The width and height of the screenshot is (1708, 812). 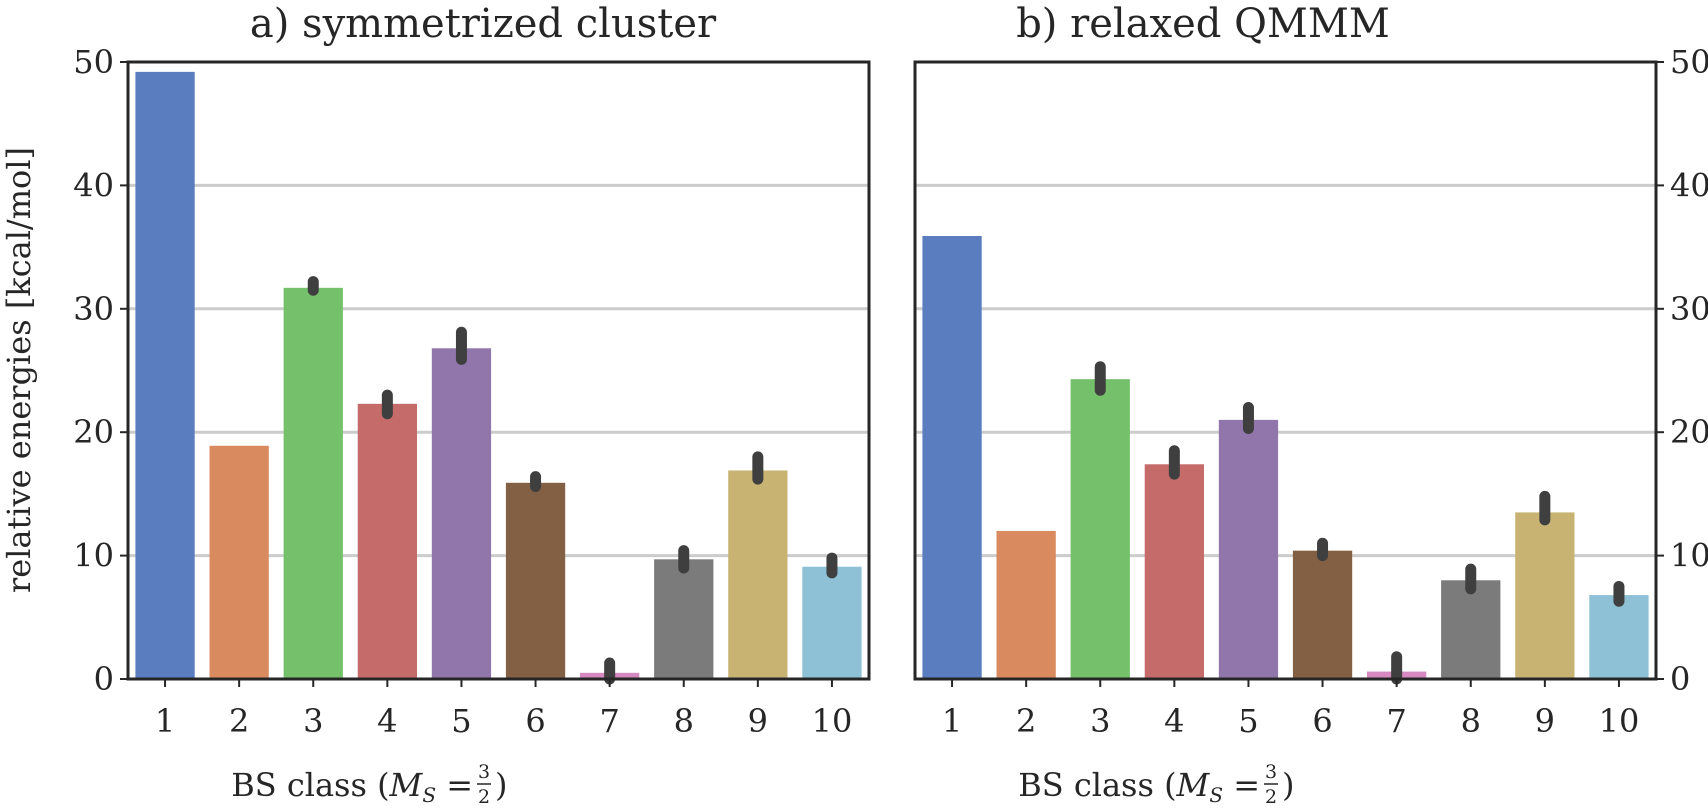 What do you see at coordinates (501, 785) in the screenshot?
I see `panel-a-xlabel-suffix: )` at bounding box center [501, 785].